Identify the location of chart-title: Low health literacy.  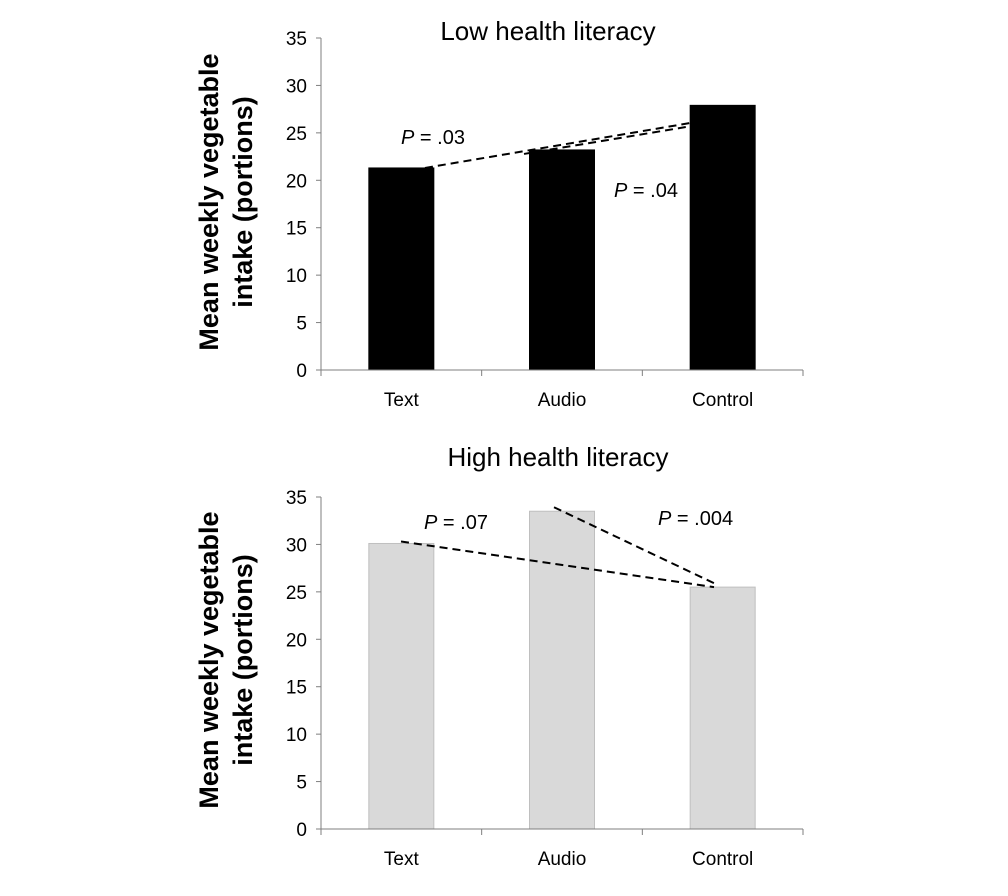
(547, 31).